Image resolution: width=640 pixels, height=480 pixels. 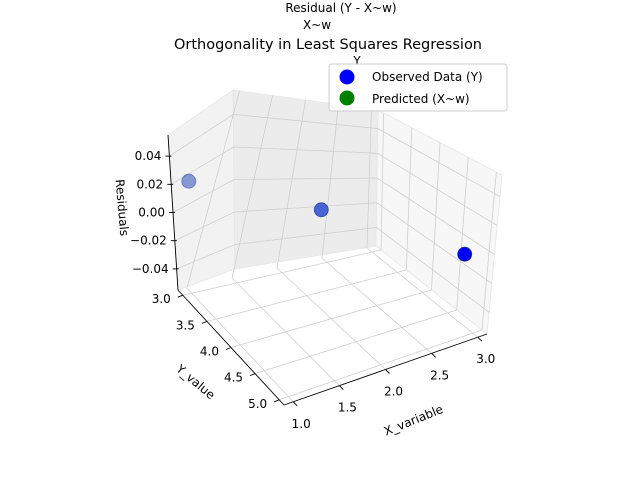 What do you see at coordinates (233, 378) in the screenshot?
I see `y-tick-label: 4.5` at bounding box center [233, 378].